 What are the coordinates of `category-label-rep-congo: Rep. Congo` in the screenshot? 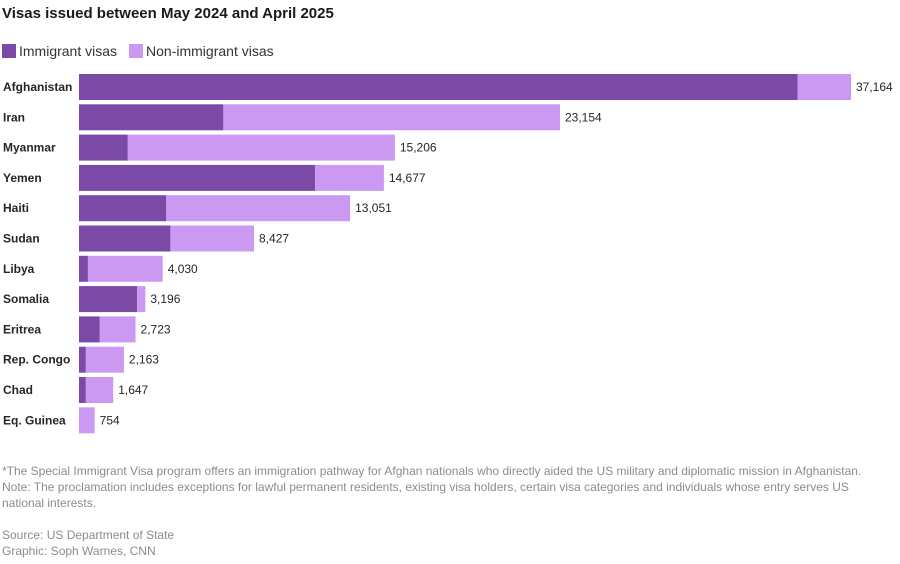 It's located at (36, 360).